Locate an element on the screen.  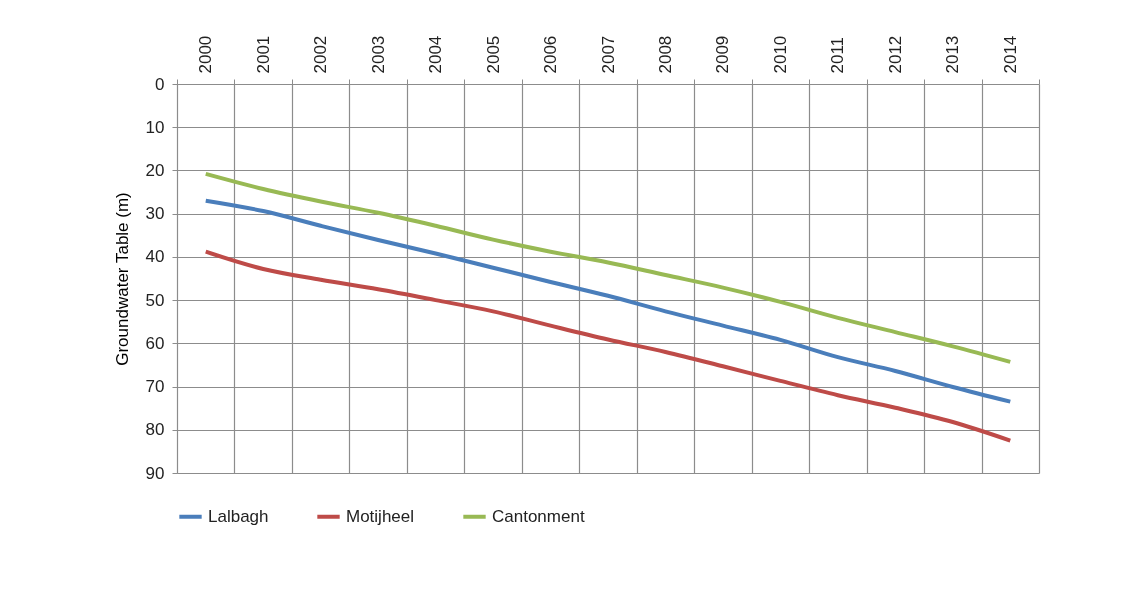
x-tick-label: 2013 is located at coordinates (953, 54).